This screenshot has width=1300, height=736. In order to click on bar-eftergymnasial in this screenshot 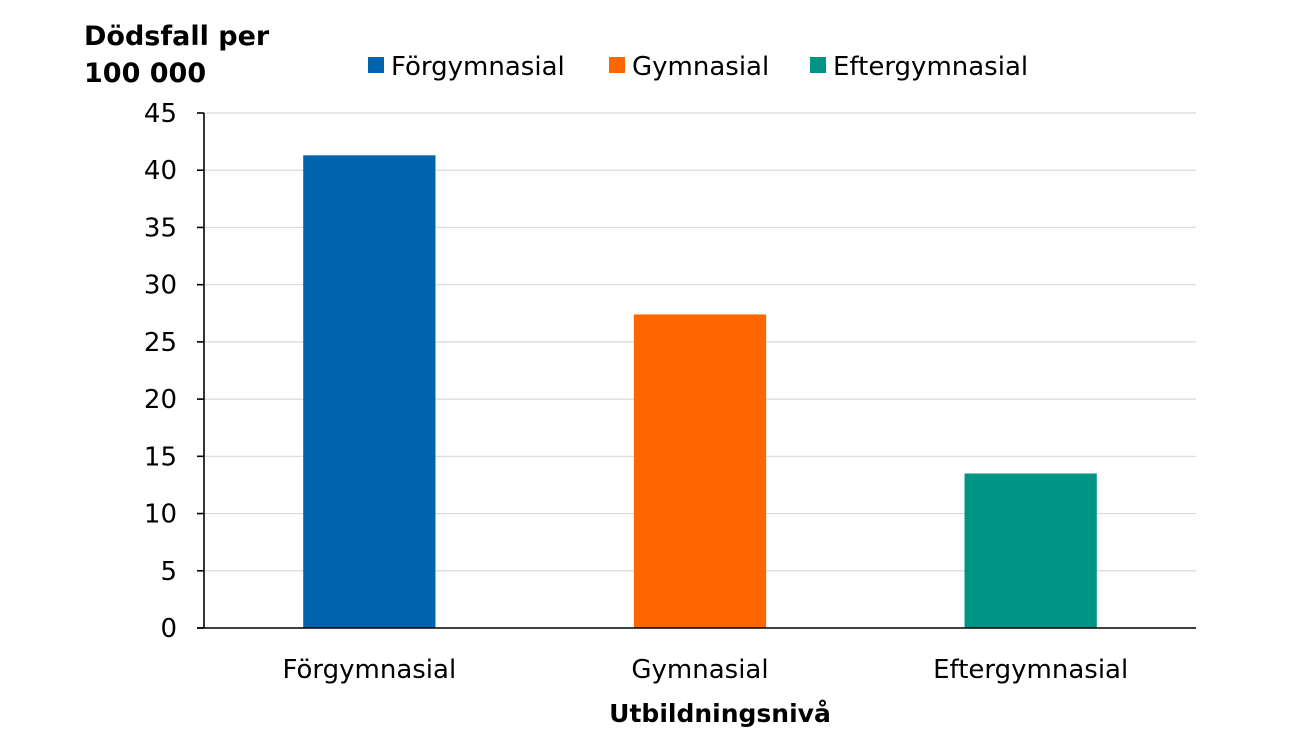, I will do `click(1030, 550)`.